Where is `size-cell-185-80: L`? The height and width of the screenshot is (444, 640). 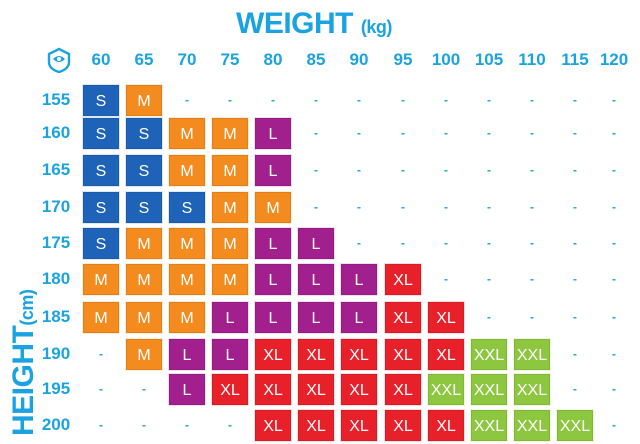
size-cell-185-80: L is located at coordinates (273, 317).